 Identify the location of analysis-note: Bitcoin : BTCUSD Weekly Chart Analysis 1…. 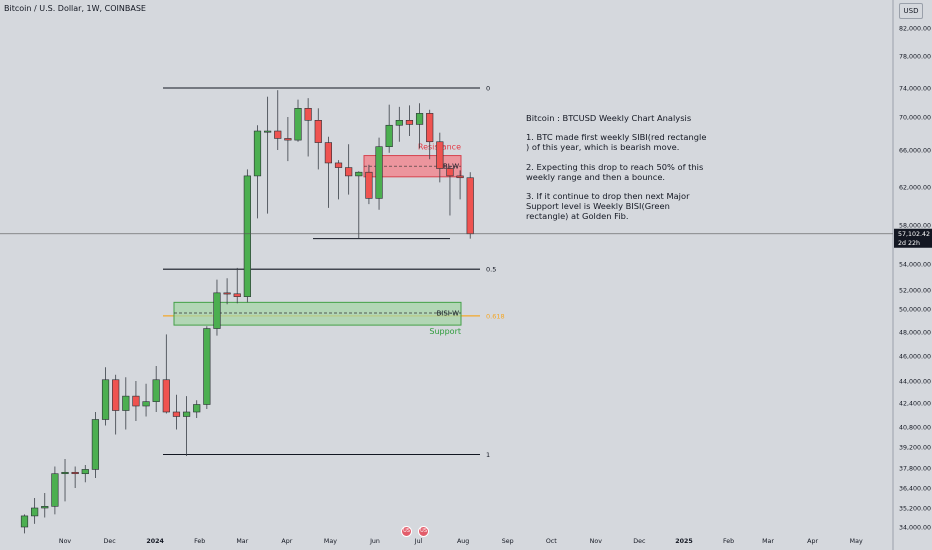
(631, 172).